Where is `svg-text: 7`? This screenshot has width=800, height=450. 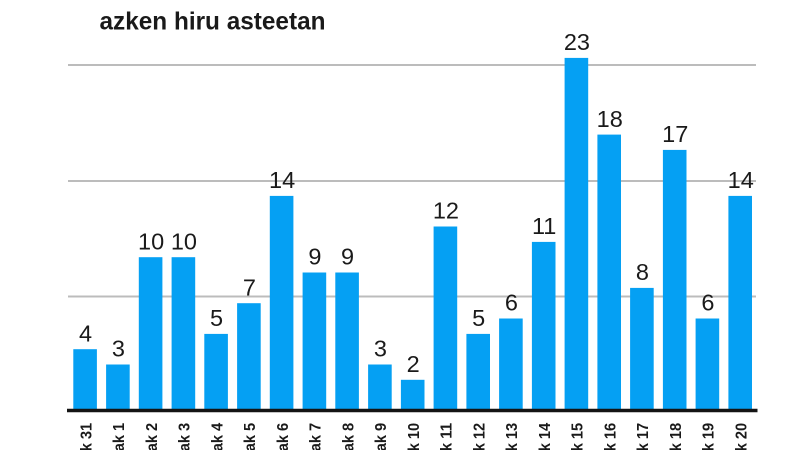 svg-text: 7 is located at coordinates (249, 287).